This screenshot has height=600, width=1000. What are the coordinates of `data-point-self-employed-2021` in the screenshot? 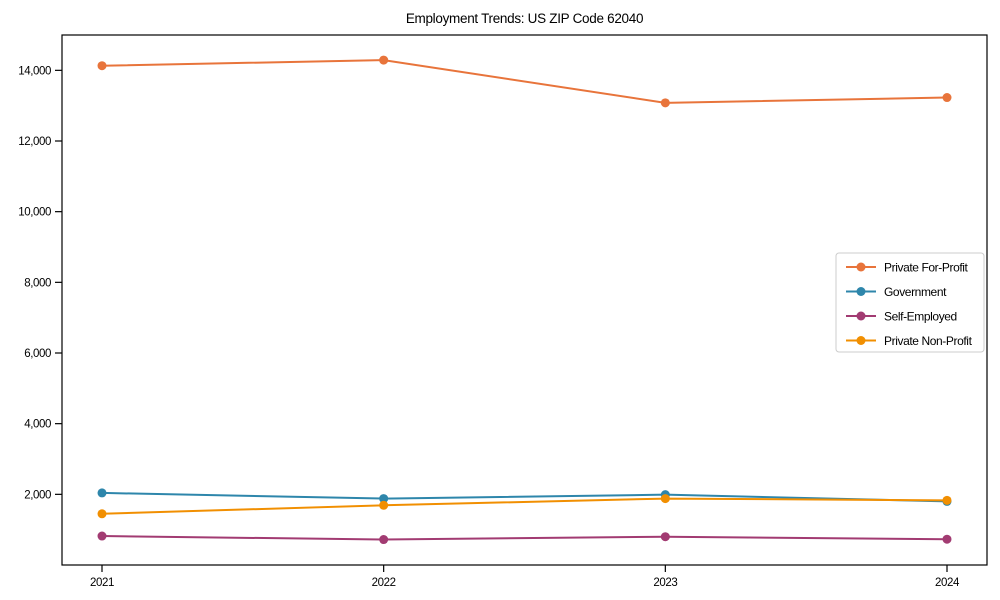 It's located at (102, 536).